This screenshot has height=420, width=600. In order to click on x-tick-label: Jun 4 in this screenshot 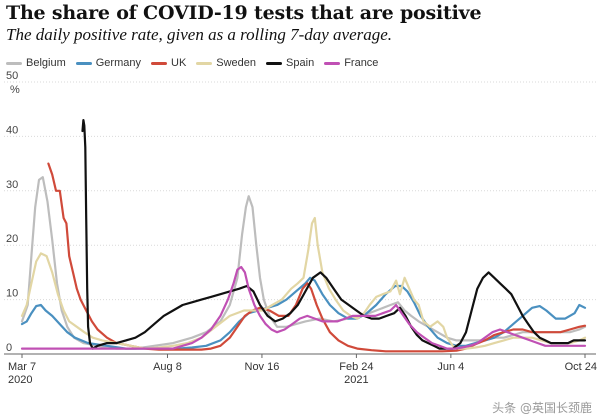, I will do `click(450, 367)`.